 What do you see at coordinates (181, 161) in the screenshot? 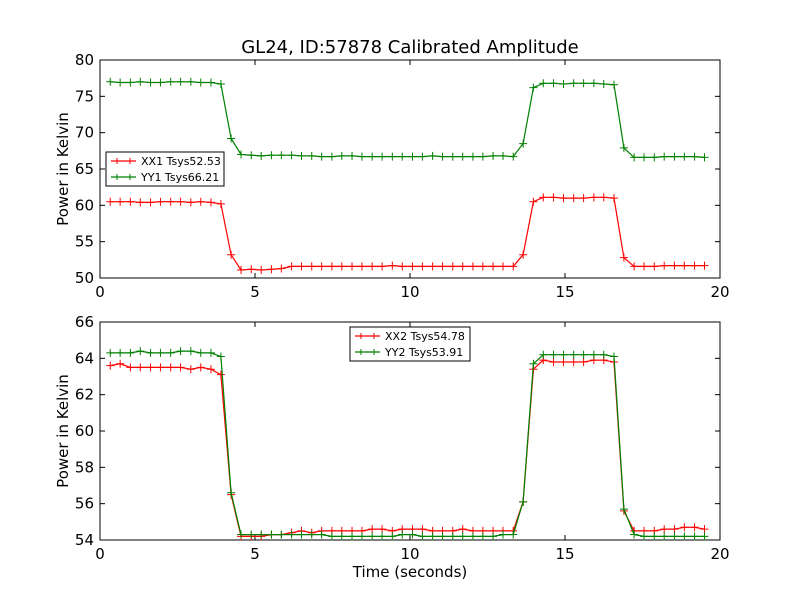
I see `legend-label: XX1 Tsys52.53` at bounding box center [181, 161].